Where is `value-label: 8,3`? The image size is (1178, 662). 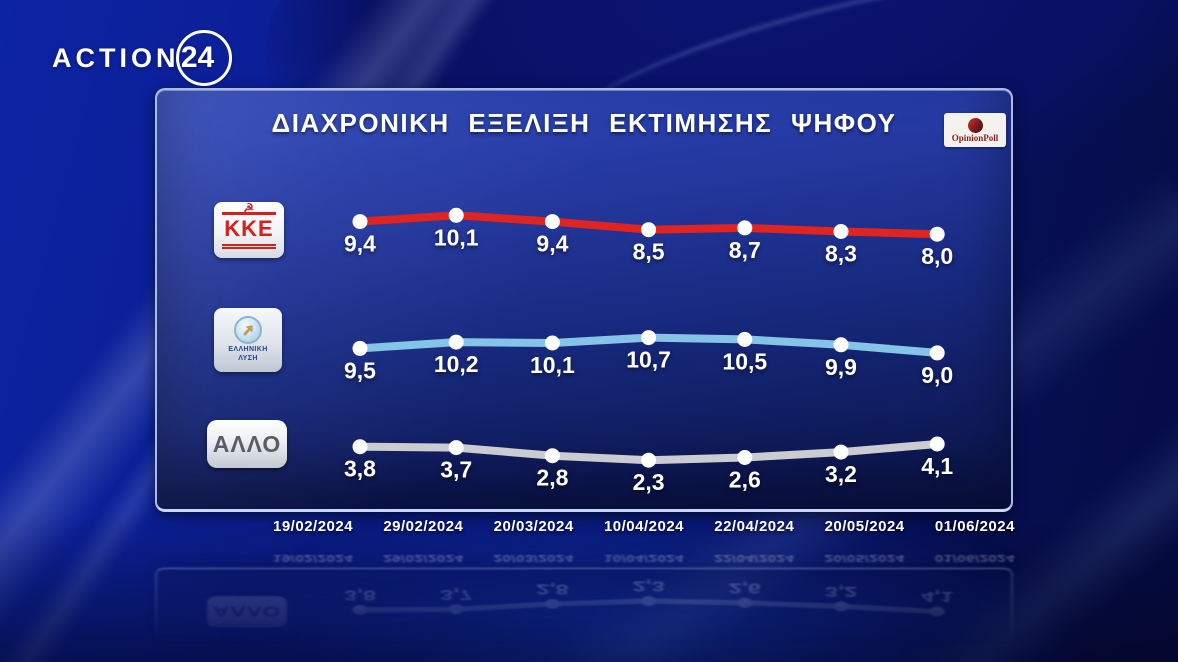
value-label: 8,3 is located at coordinates (841, 254).